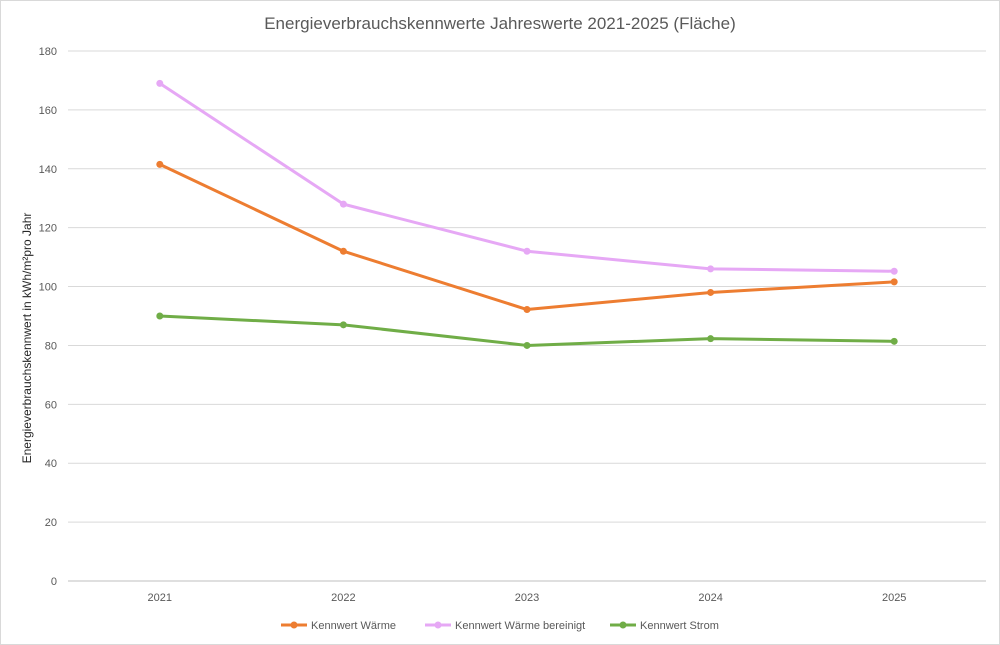  What do you see at coordinates (48, 52) in the screenshot?
I see `y-tick-label: 180` at bounding box center [48, 52].